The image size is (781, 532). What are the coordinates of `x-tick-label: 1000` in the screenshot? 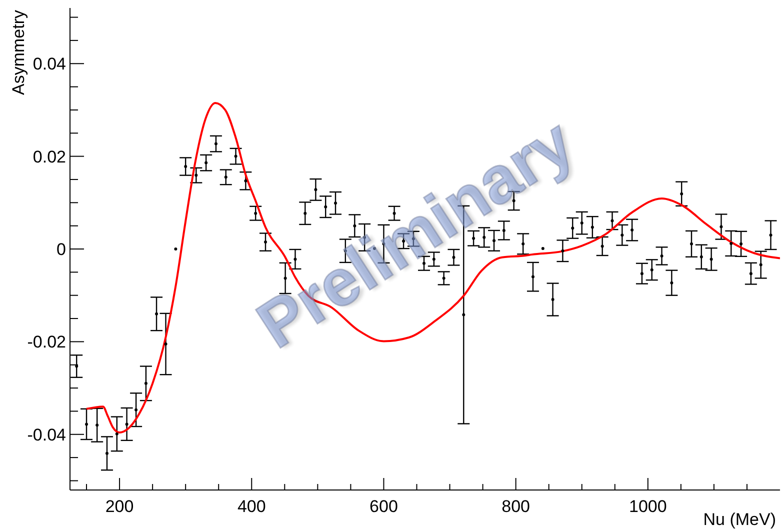 It's located at (647, 506).